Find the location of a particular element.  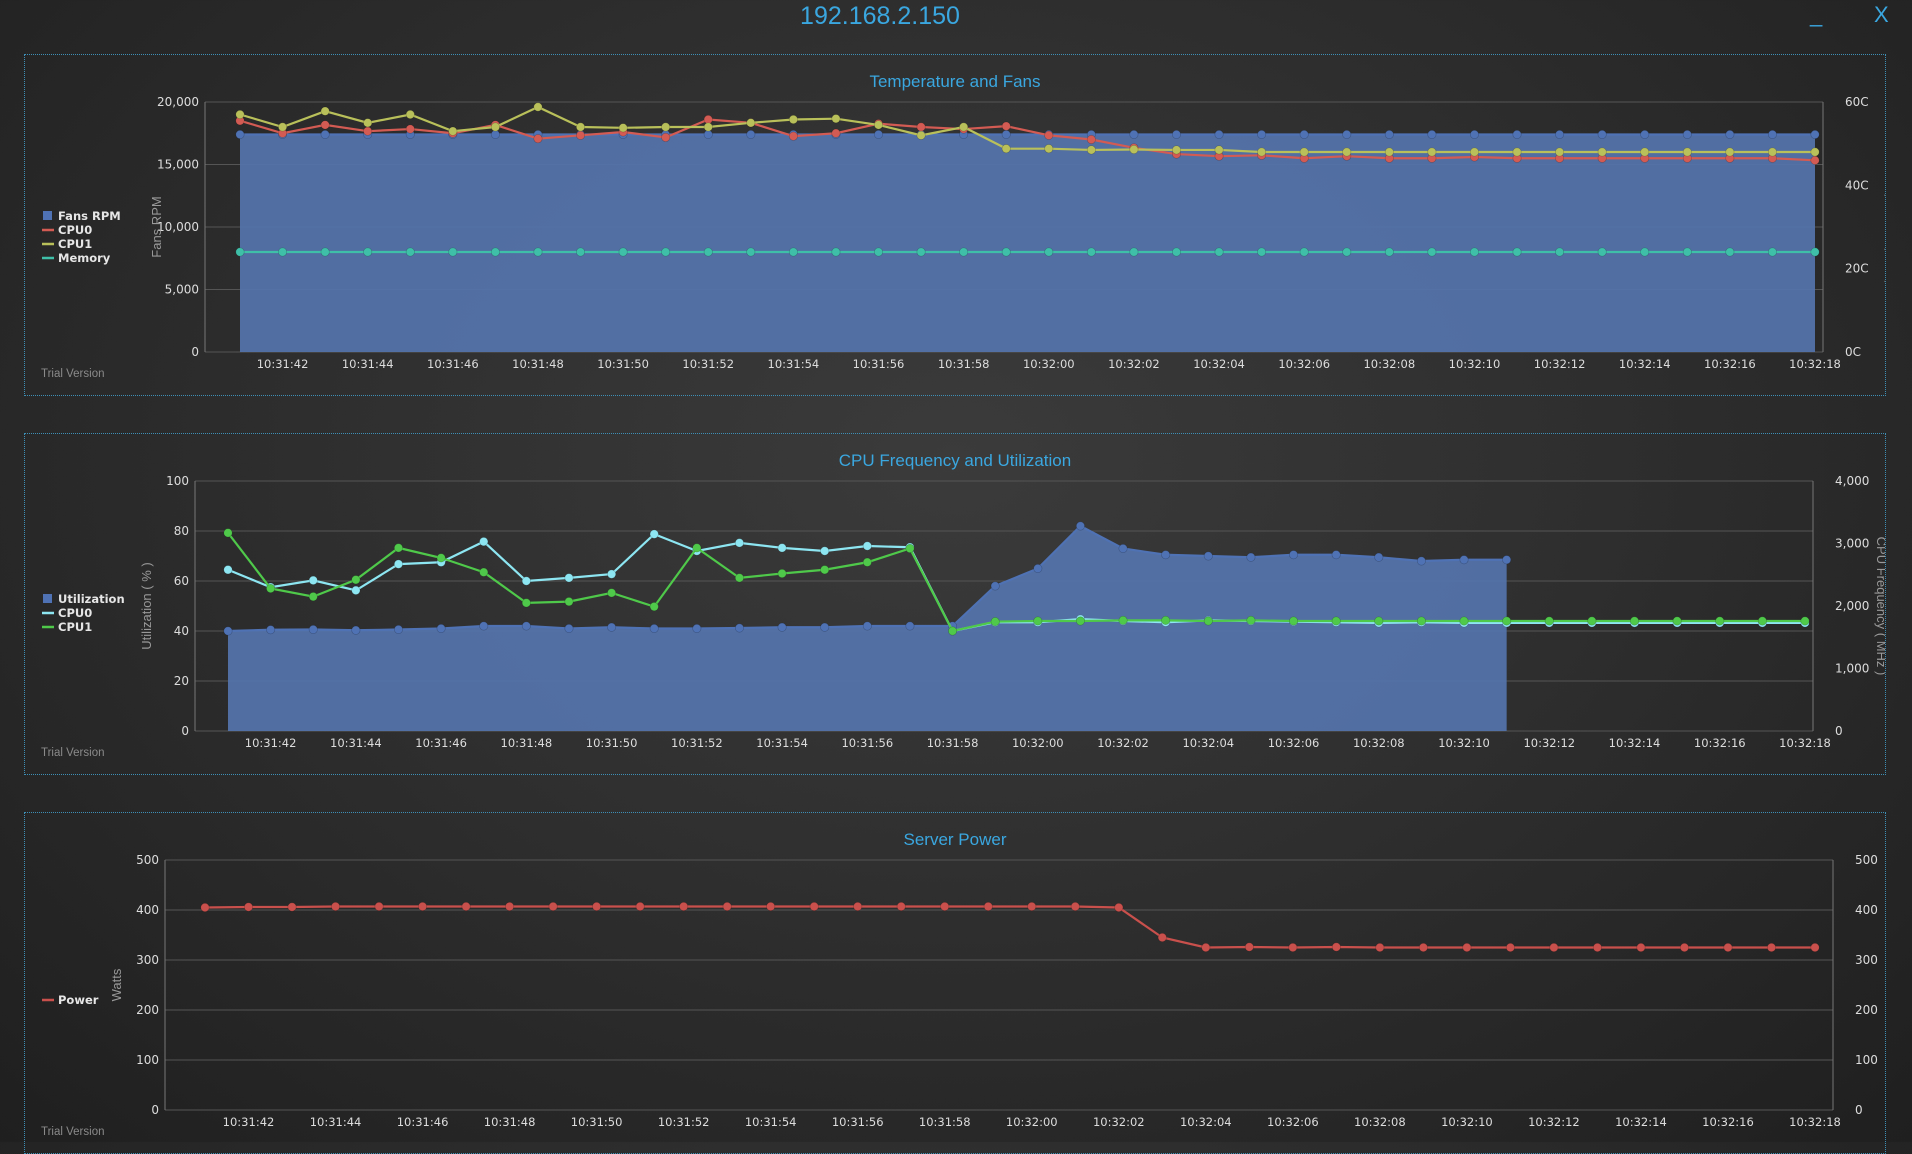

x-tick-label: 10:31:50 is located at coordinates (597, 1122).